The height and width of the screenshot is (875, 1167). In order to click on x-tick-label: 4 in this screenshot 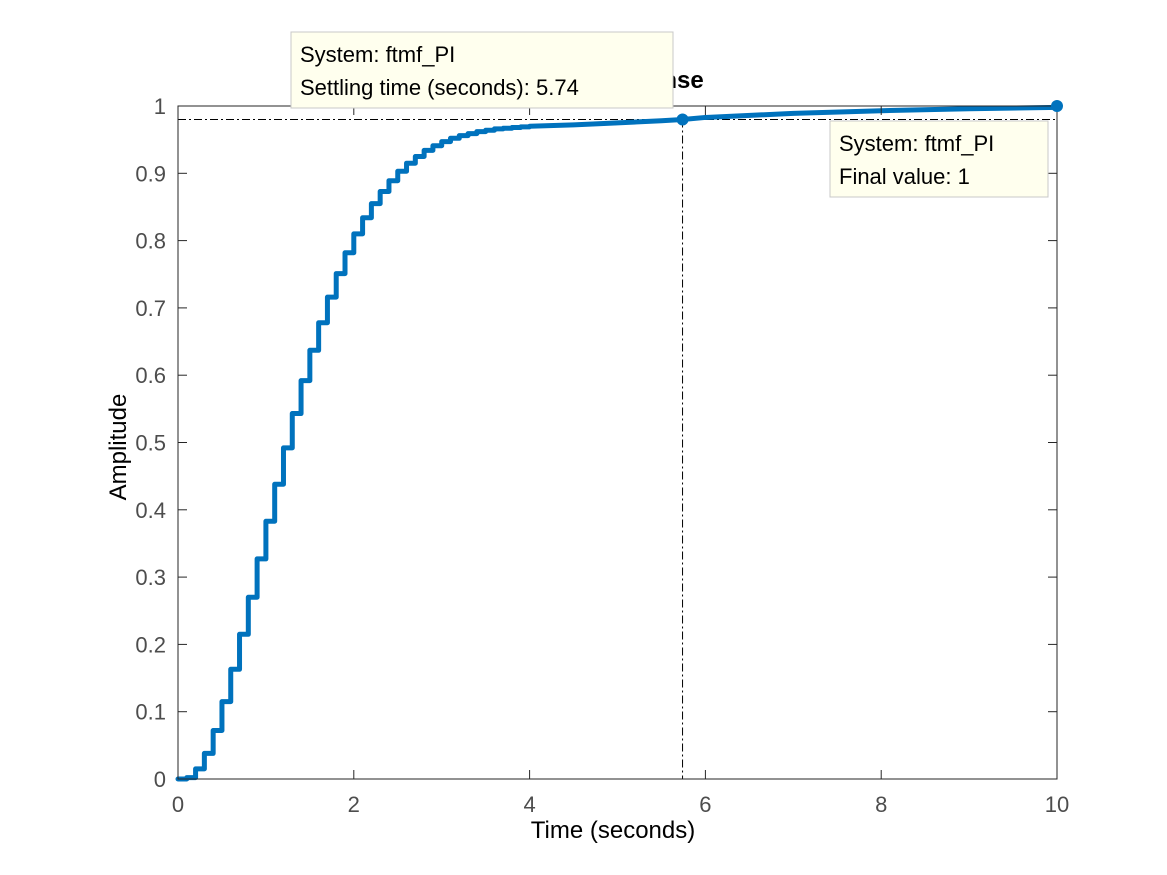, I will do `click(529, 804)`.